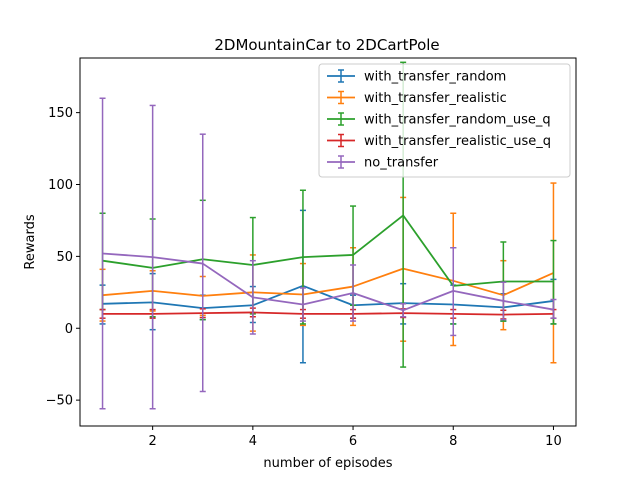 This screenshot has height=480, width=640. I want to click on legend-entry: no_transfer, so click(383, 163).